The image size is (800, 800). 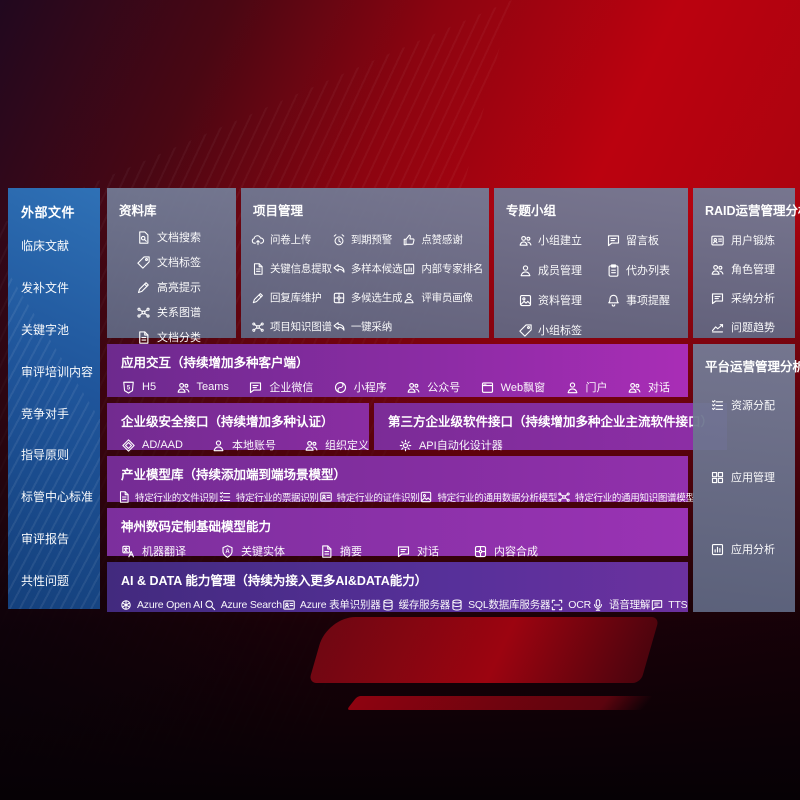 I want to click on project-item: 到期预警, so click(x=367, y=239).